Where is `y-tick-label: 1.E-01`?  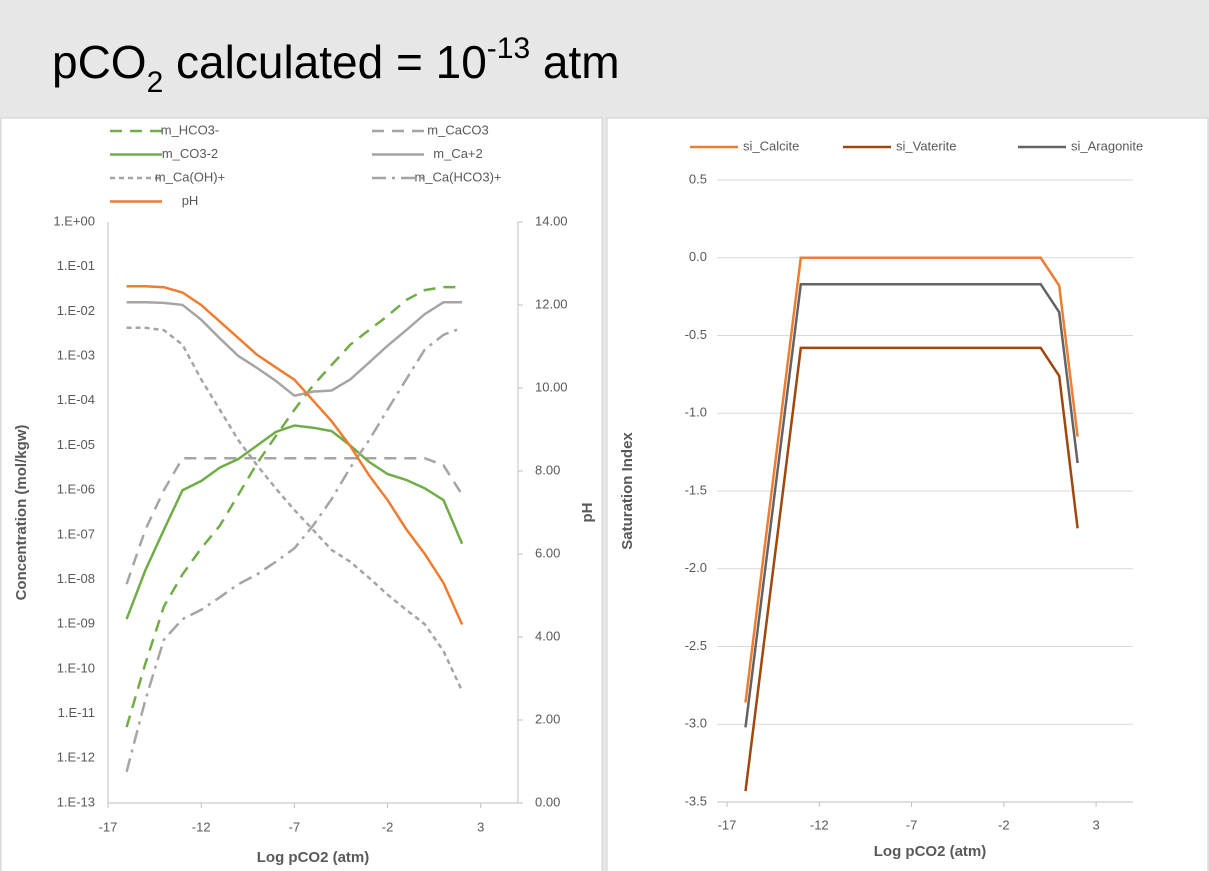 y-tick-label: 1.E-01 is located at coordinates (76, 265).